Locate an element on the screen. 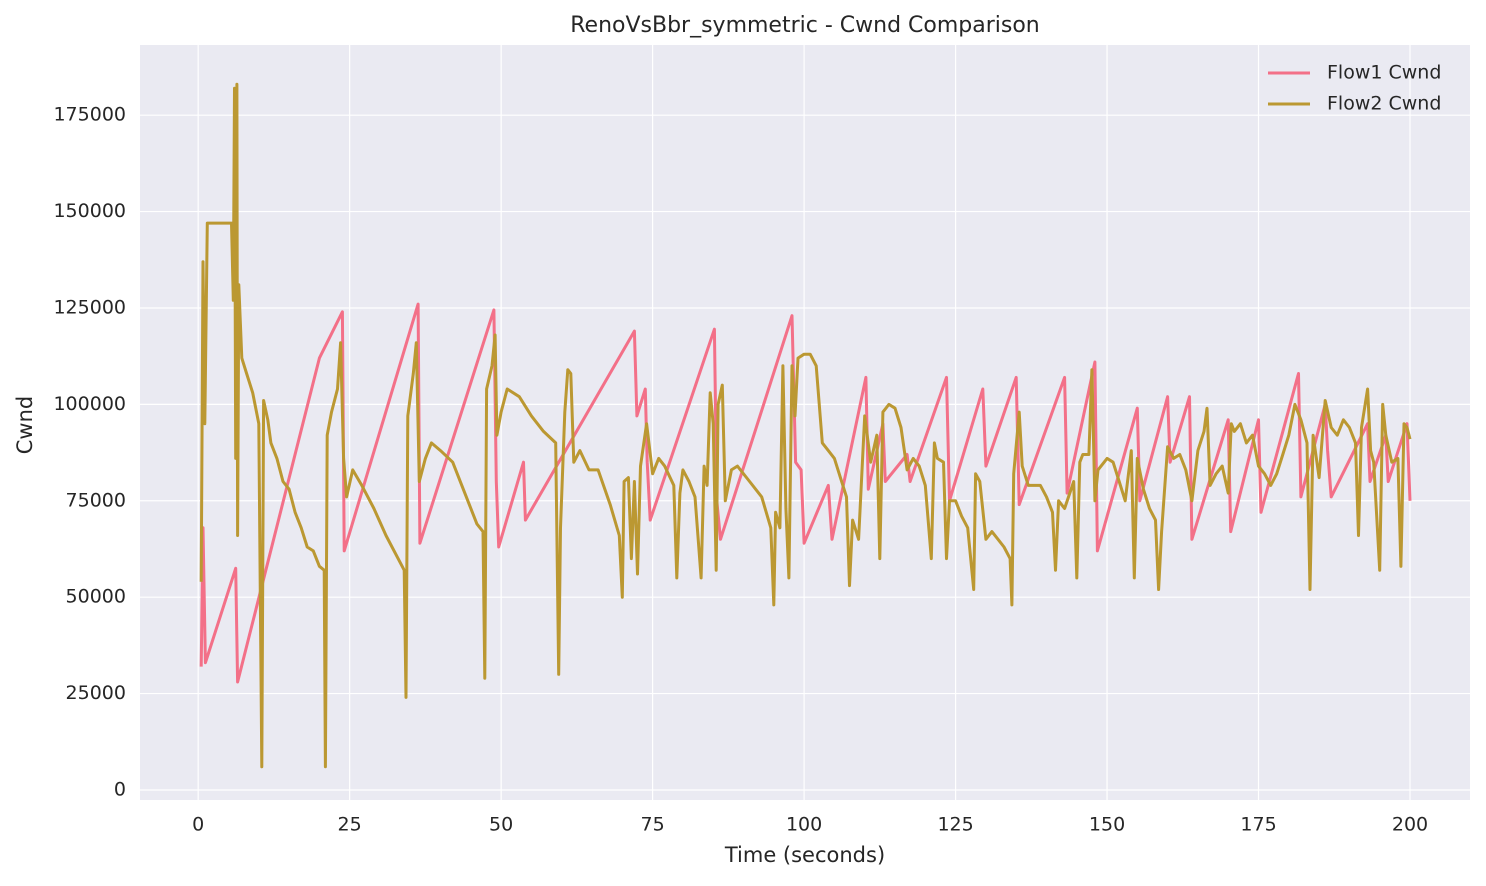  y-tick-label: 50000 is located at coordinates (96, 597).